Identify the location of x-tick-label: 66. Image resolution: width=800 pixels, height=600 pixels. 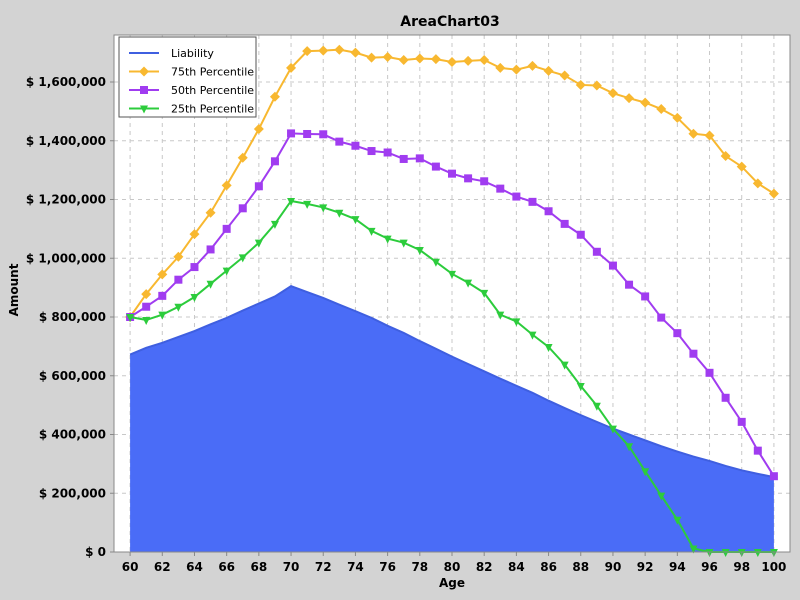
(226, 567).